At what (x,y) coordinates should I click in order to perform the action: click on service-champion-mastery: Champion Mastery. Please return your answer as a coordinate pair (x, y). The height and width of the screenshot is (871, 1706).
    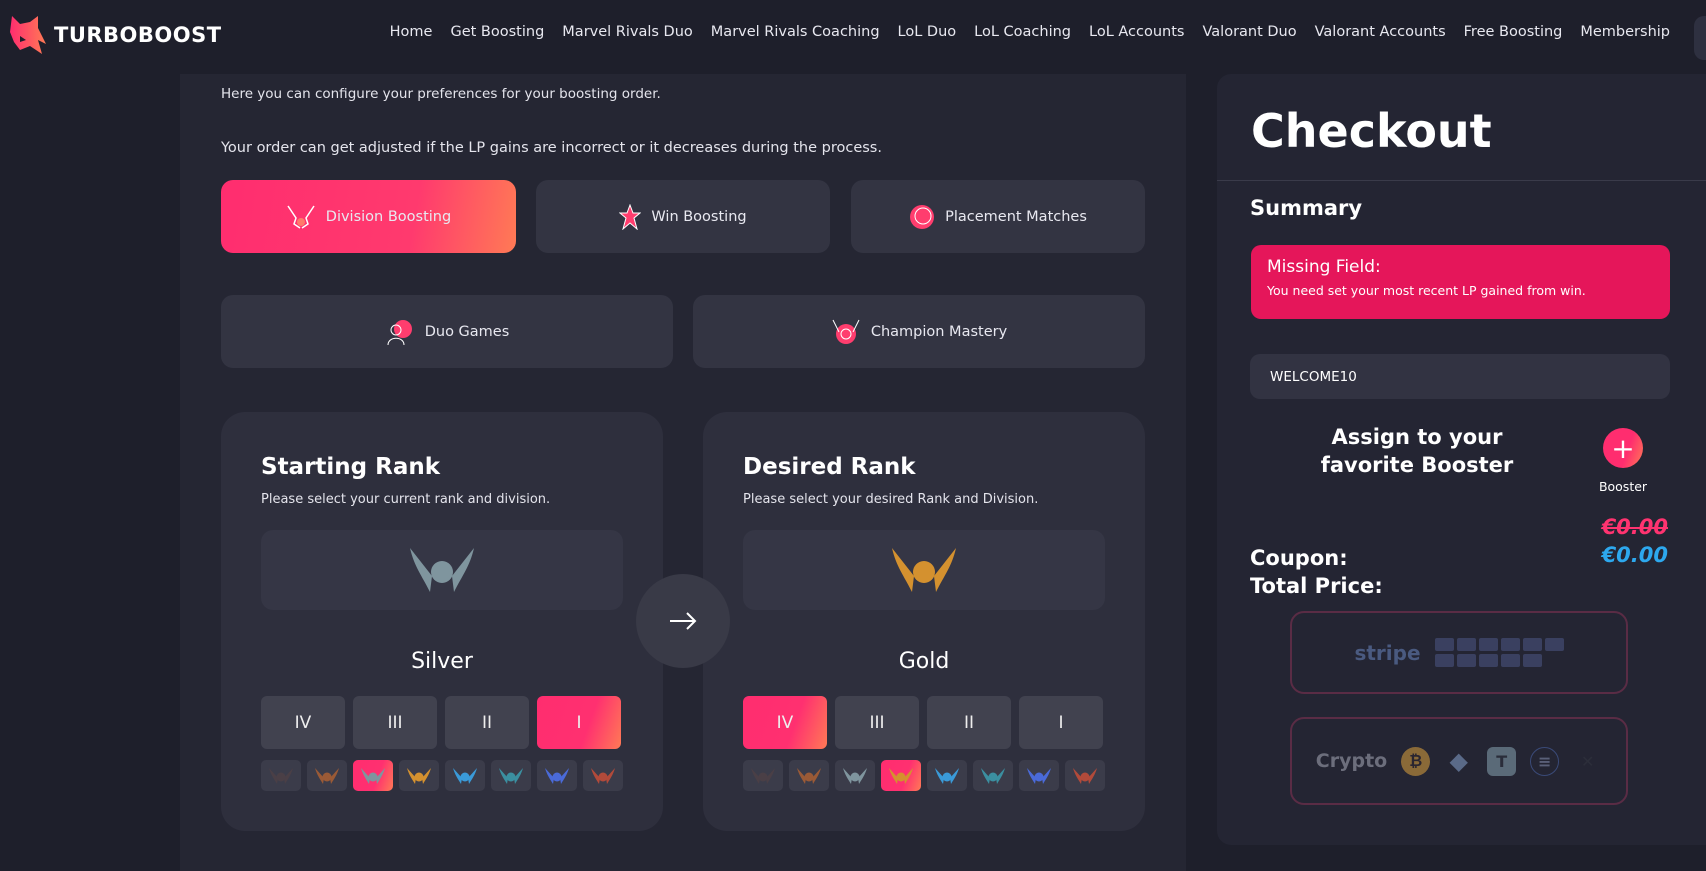
    Looking at the image, I should click on (919, 331).